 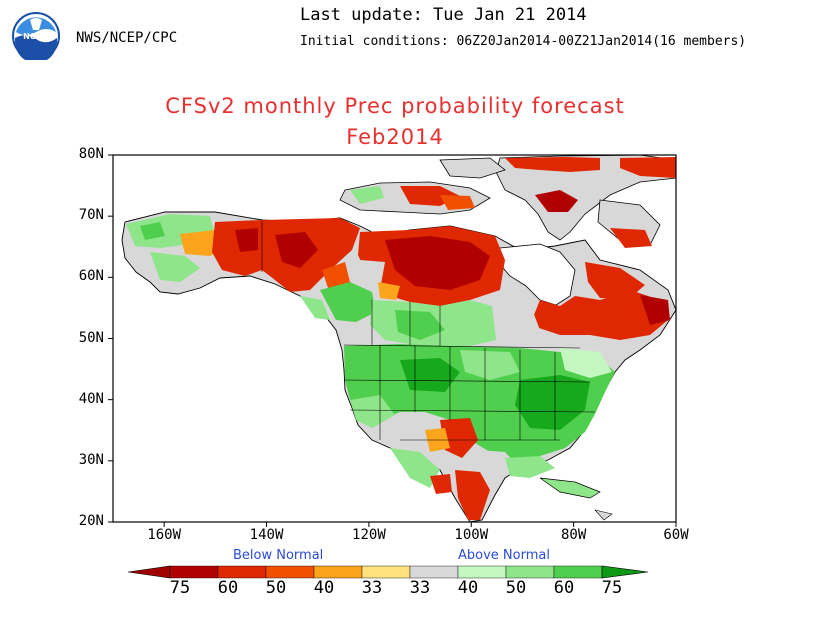 What do you see at coordinates (443, 15) in the screenshot?
I see `last-update: Last update: Tue Jan 21 2014` at bounding box center [443, 15].